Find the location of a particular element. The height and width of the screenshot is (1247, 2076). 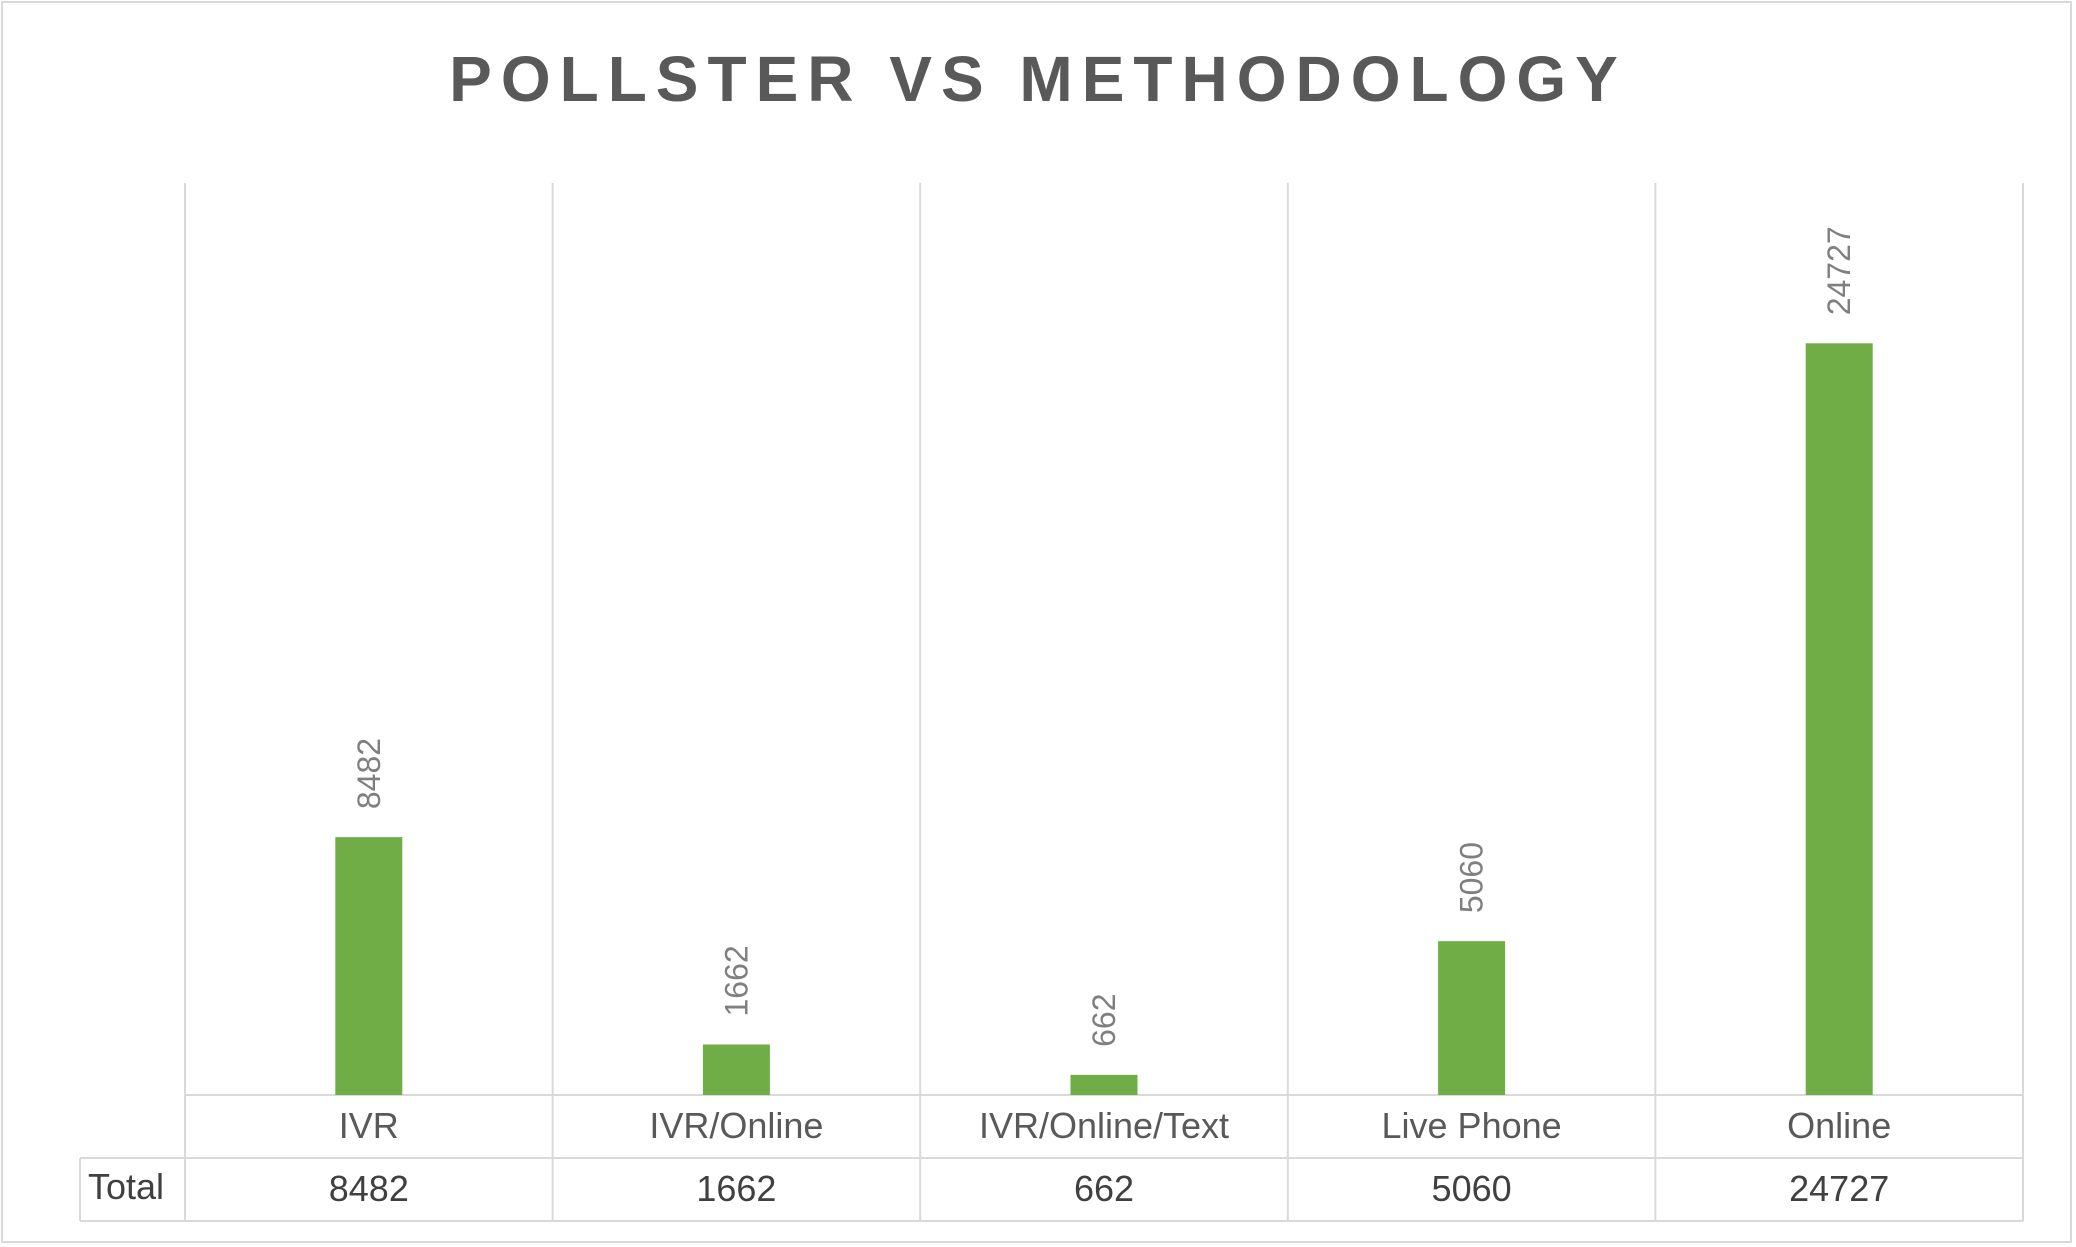

category-tick-label: Live Phone is located at coordinates (1472, 1125).